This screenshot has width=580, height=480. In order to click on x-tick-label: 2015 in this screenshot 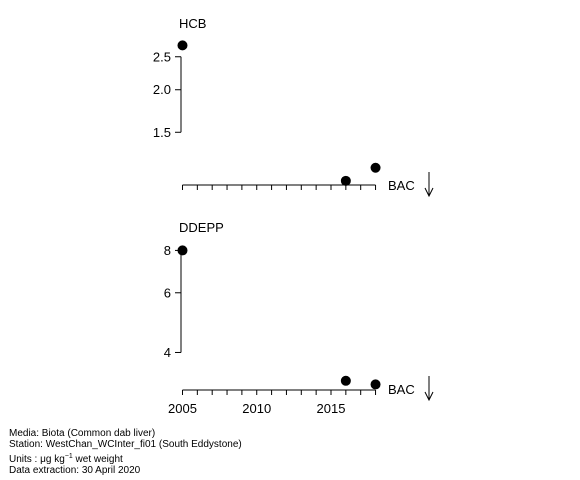, I will do `click(331, 408)`.